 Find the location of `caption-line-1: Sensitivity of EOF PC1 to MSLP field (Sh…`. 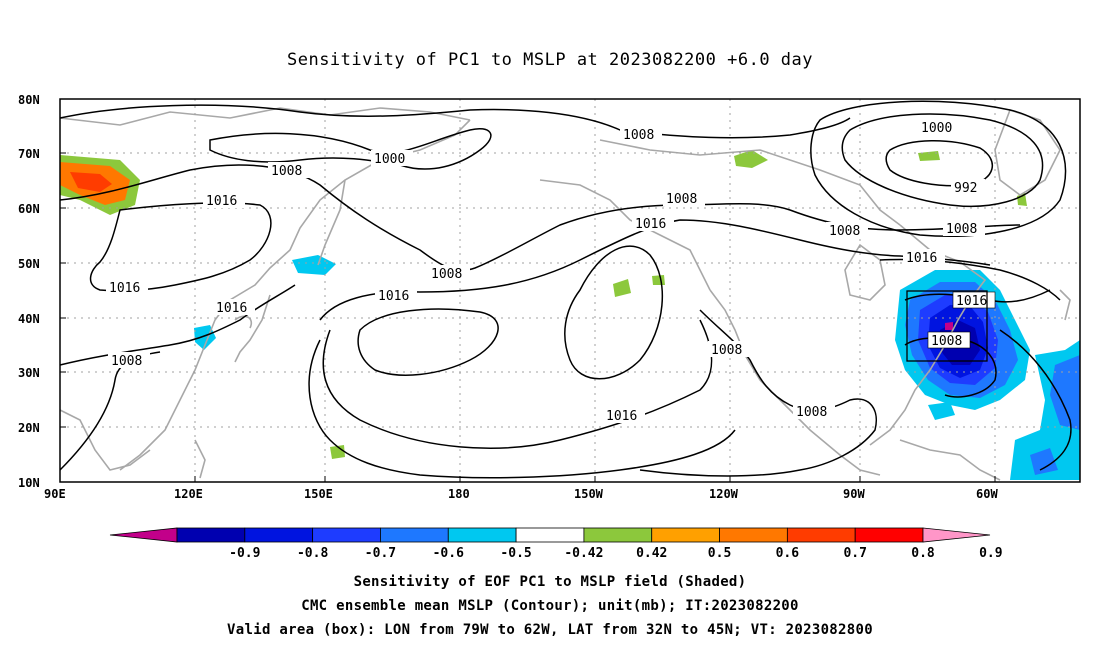

caption-line-1: Sensitivity of EOF PC1 to MSLP field (Sh… is located at coordinates (550, 582).